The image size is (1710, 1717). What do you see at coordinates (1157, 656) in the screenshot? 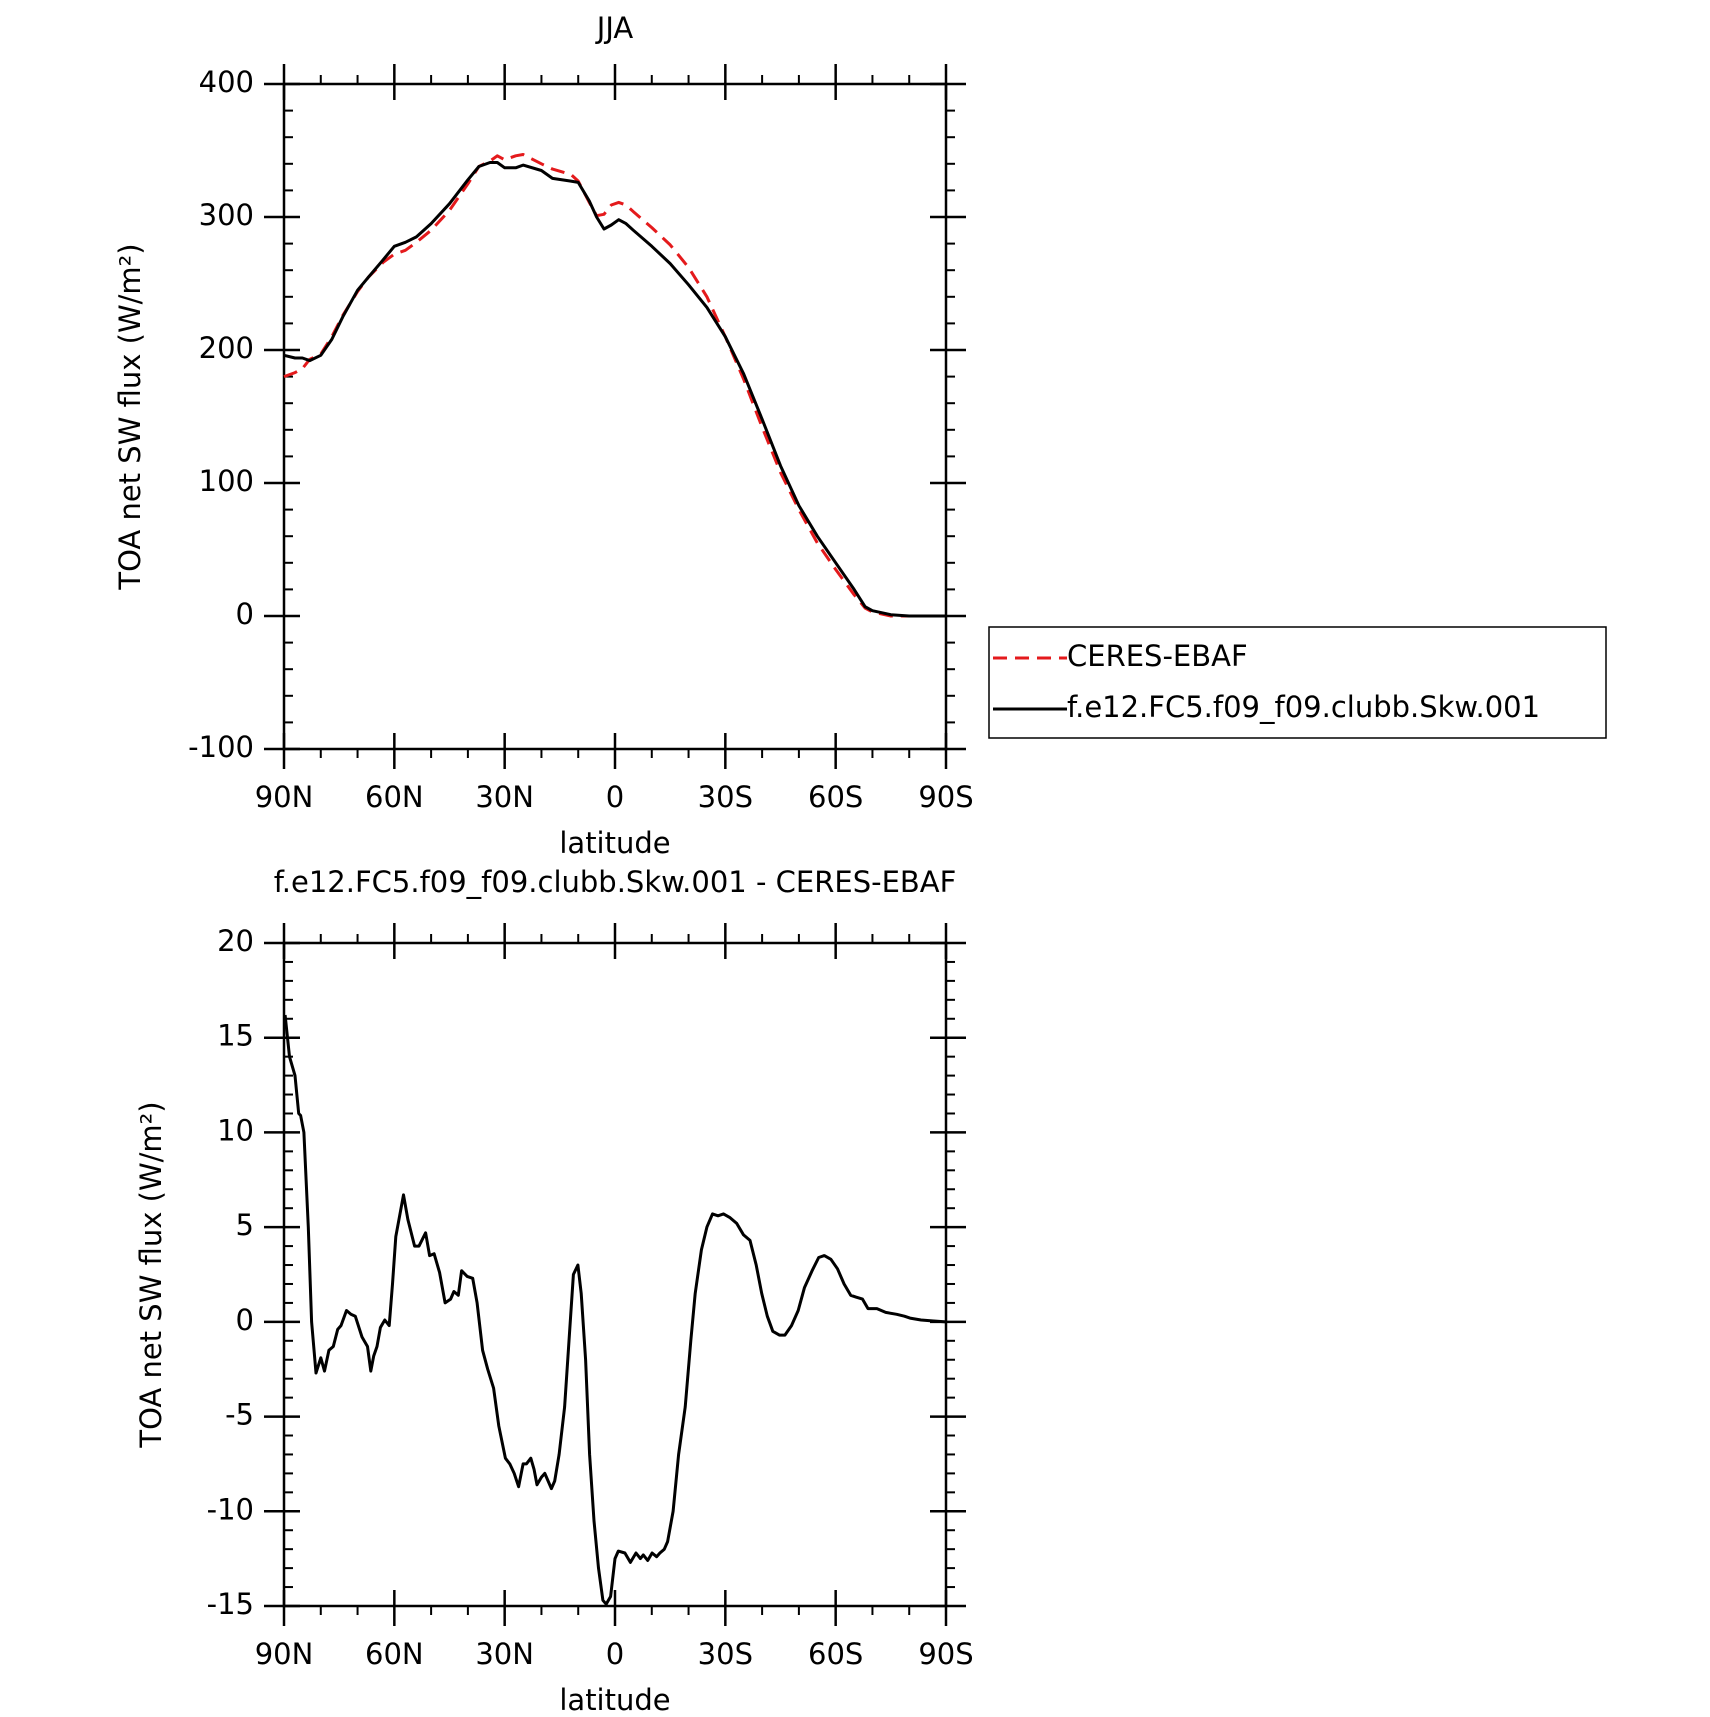
I see `legend-label: CERES-EBAF` at bounding box center [1157, 656].